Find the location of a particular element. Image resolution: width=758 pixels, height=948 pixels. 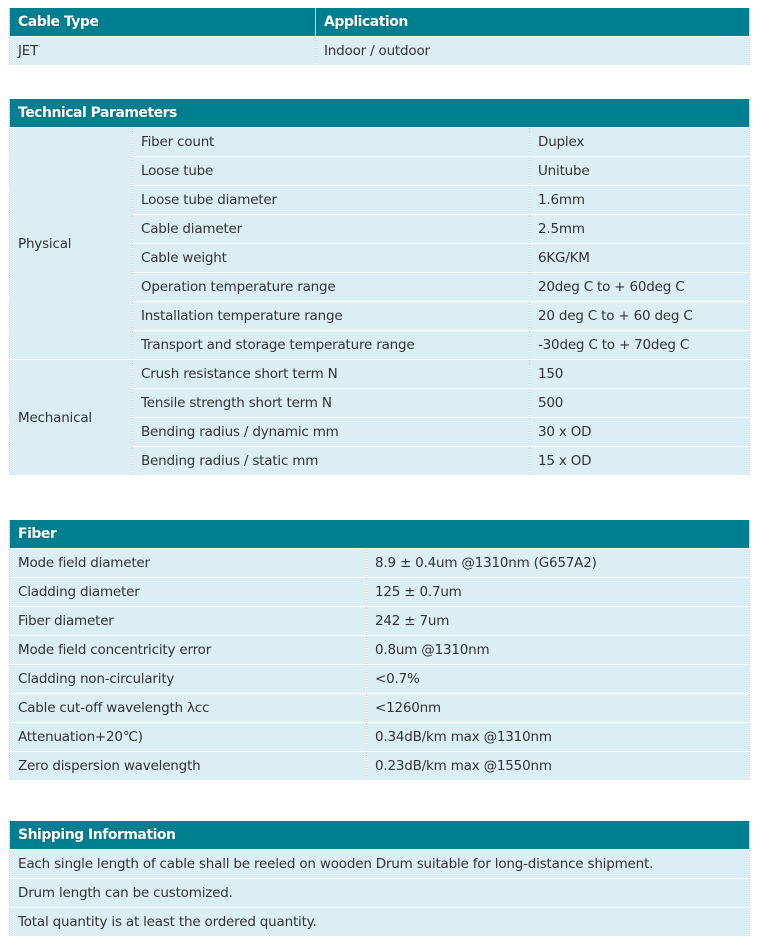

group-label: Mechanical is located at coordinates (71, 417).